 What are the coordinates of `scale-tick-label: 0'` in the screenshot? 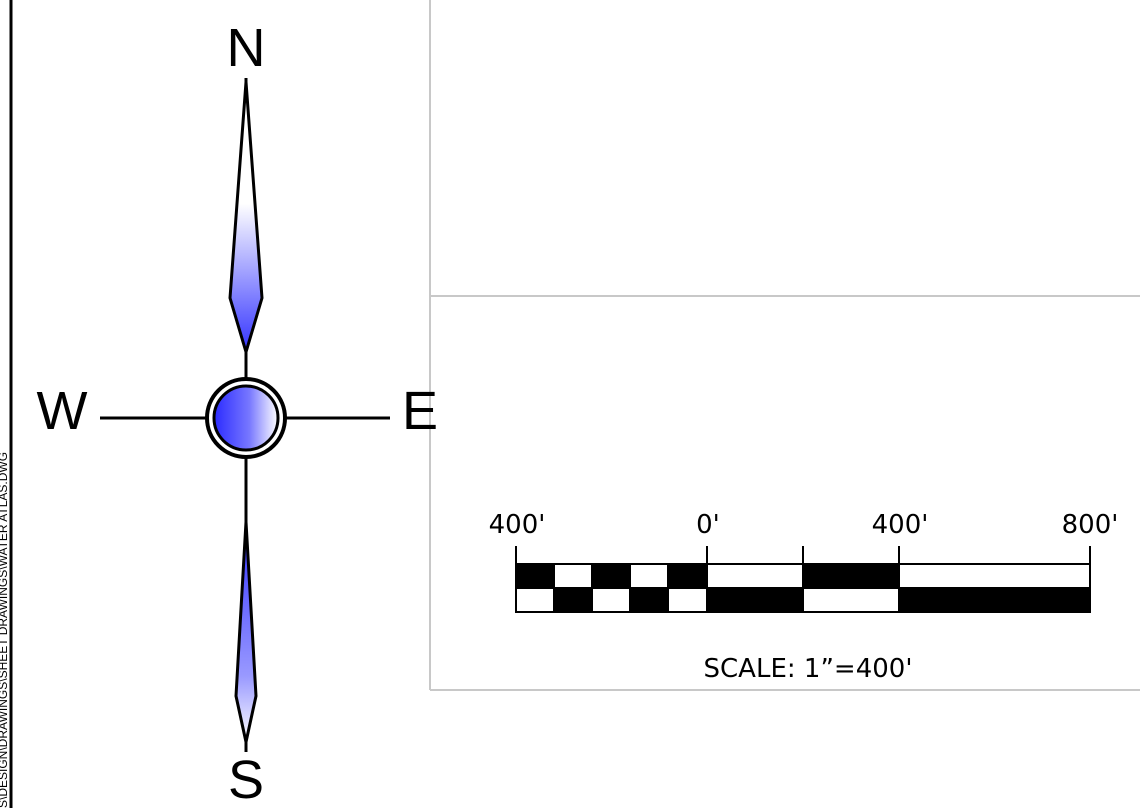 It's located at (708, 525).